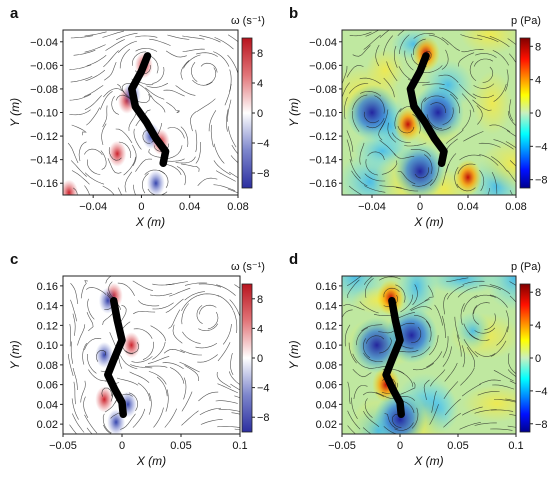 Image resolution: width=550 pixels, height=478 pixels. Describe the element at coordinates (326, 386) in the screenshot. I see `y-tick-label: 0.06` at that location.